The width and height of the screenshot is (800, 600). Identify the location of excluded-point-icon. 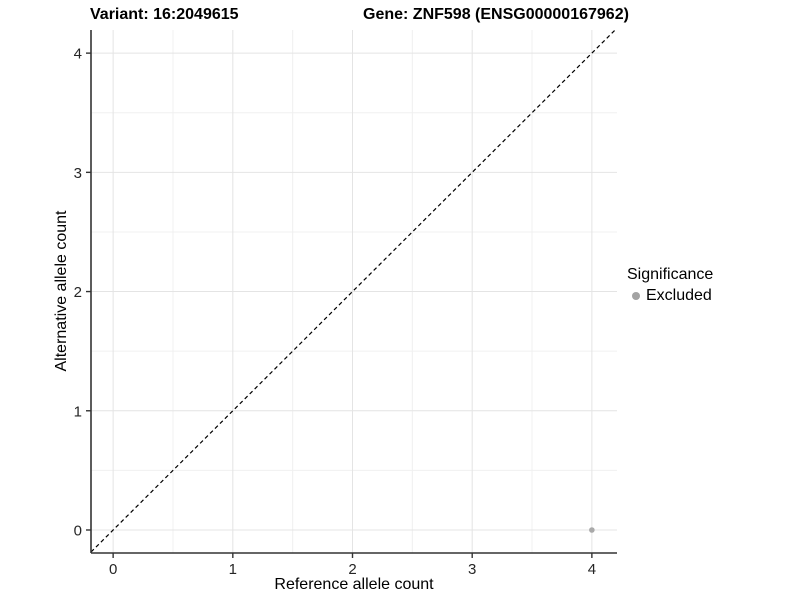
(636, 296).